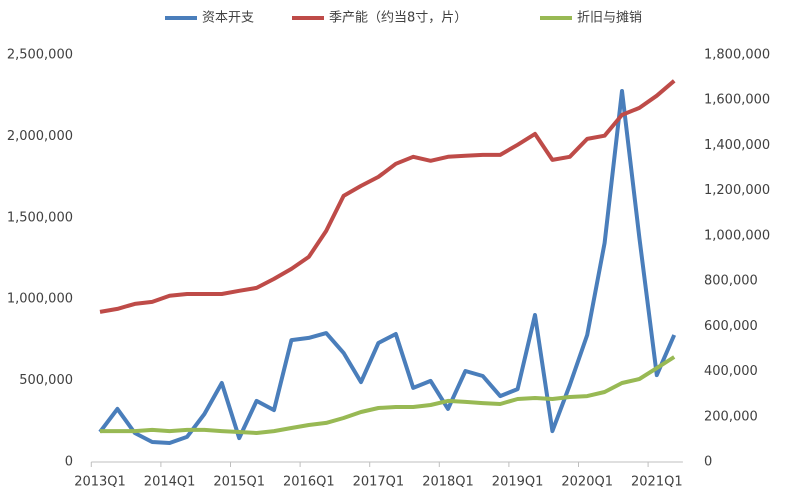 The image size is (800, 499). Describe the element at coordinates (40, 136) in the screenshot. I see `y-tick-label: 2,000,000` at that location.